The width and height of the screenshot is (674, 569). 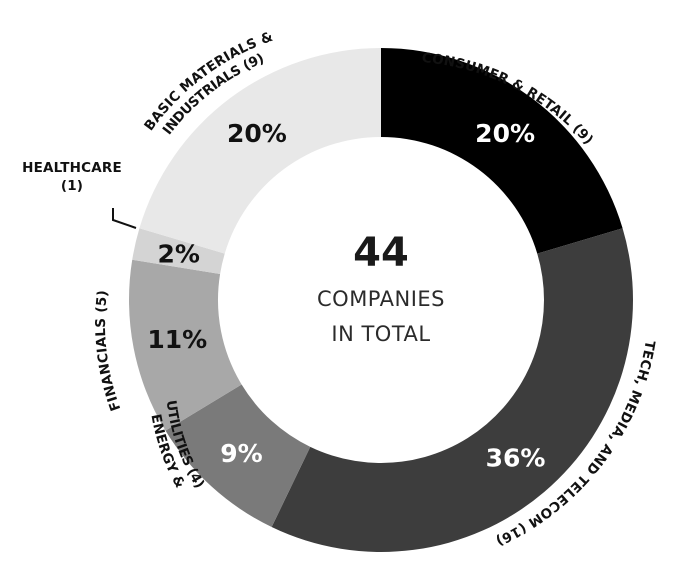 What do you see at coordinates (381, 253) in the screenshot?
I see `center-total-value: 44` at bounding box center [381, 253].